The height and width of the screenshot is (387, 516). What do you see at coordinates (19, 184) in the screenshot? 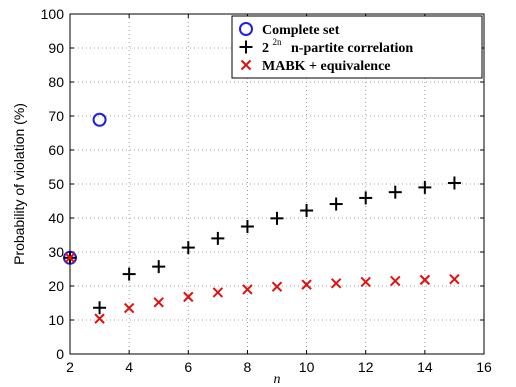
I see `y-axis-label: Probability of violation (%)` at bounding box center [19, 184].